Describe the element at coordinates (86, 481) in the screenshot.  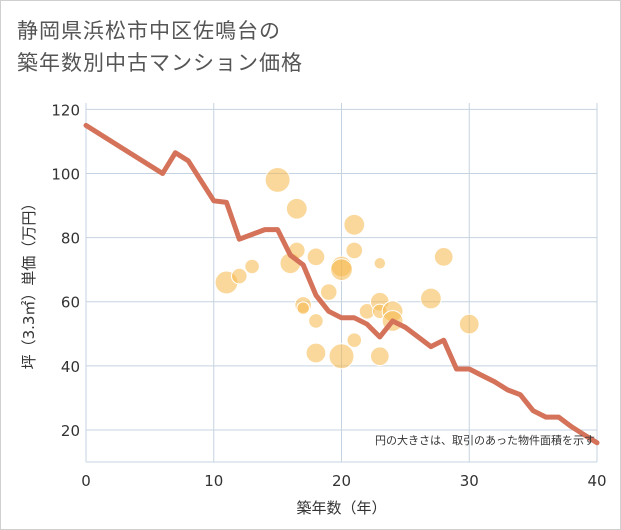
I see `x-tick-label: 0` at that location.